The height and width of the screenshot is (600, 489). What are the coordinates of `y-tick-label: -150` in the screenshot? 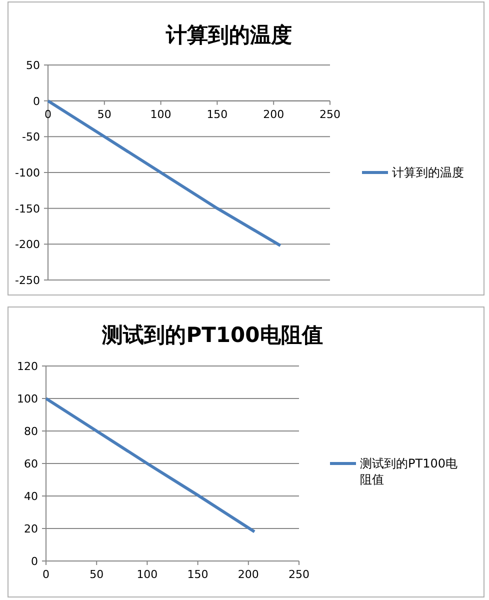 It's located at (27, 209).